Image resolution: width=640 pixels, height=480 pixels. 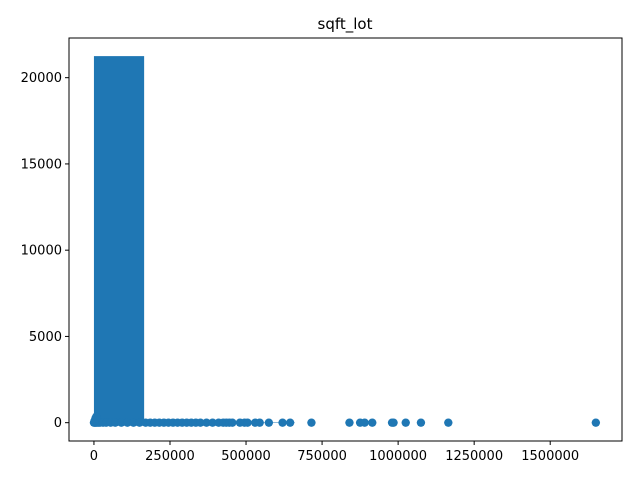 What do you see at coordinates (58, 423) in the screenshot?
I see `y-tick-label: 0` at bounding box center [58, 423].